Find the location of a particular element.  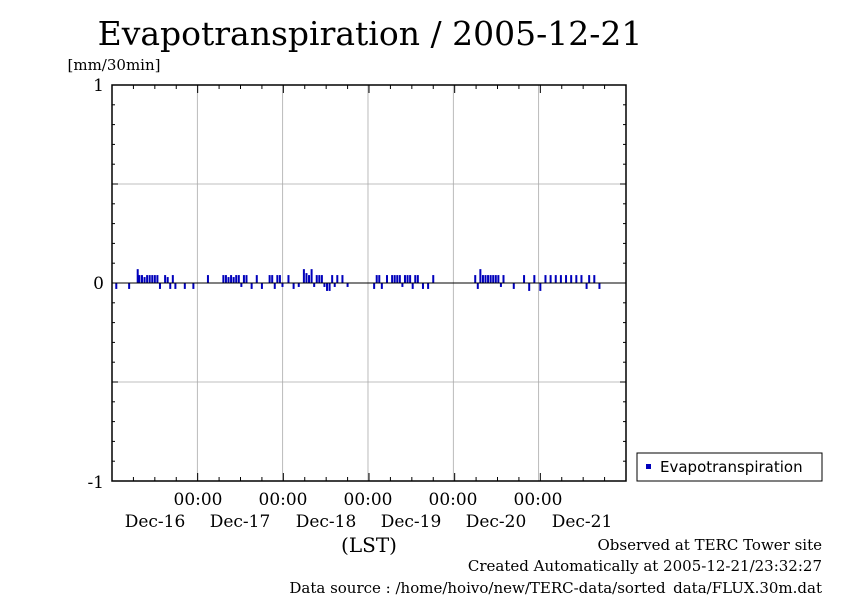

x-date-label-dec-16: Dec-16 is located at coordinates (155, 522).